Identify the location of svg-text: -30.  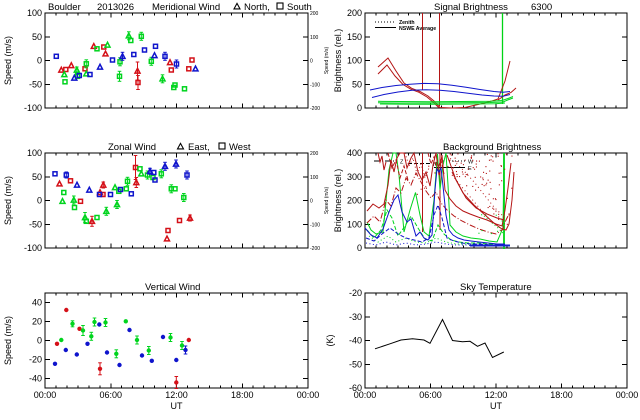
(355, 317).